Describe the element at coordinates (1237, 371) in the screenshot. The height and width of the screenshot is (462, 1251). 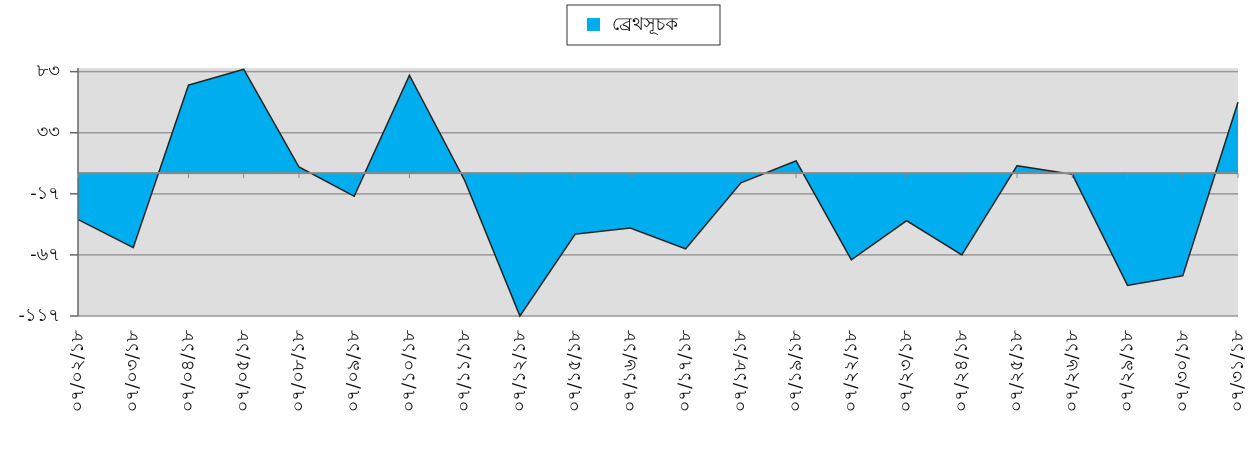
I see `x-tick-label: ০৭/৩১/১৮` at that location.